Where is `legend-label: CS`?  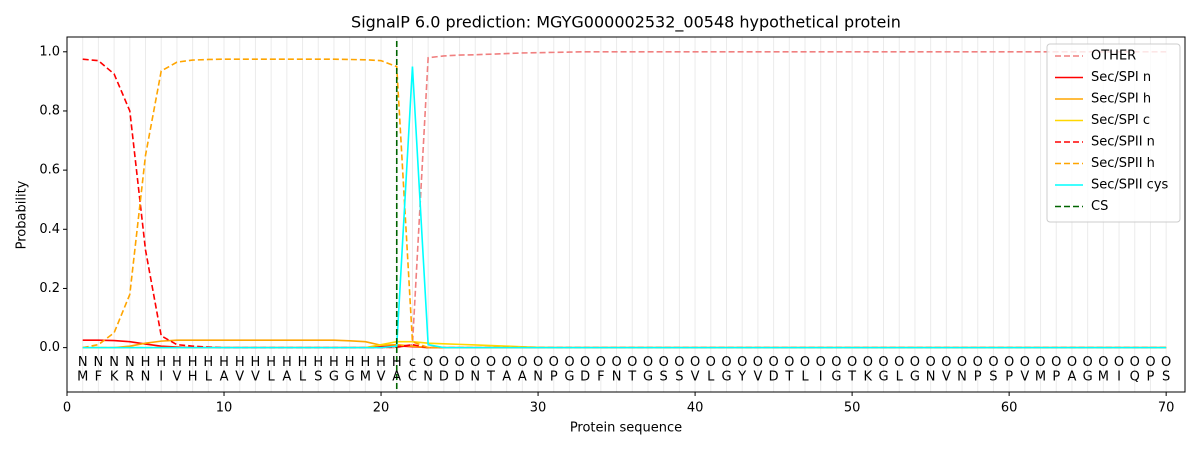 legend-label: CS is located at coordinates (1099, 206).